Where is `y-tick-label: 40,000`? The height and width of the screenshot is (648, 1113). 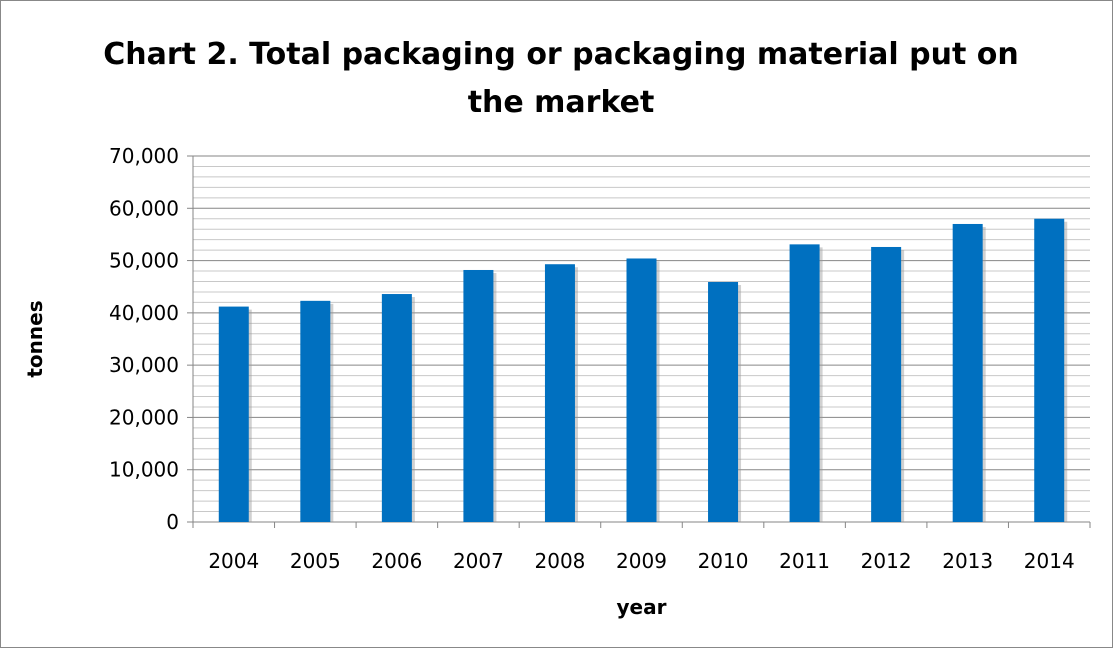 y-tick-label: 40,000 is located at coordinates (144, 313).